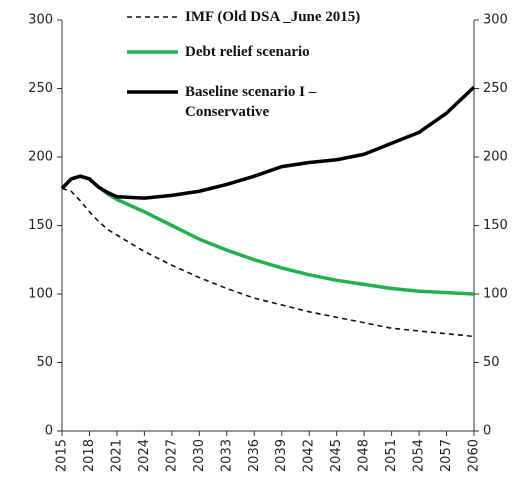 Image resolution: width=527 pixels, height=481 pixels. Describe the element at coordinates (491, 362) in the screenshot. I see `y2-tick-label: 50` at that location.